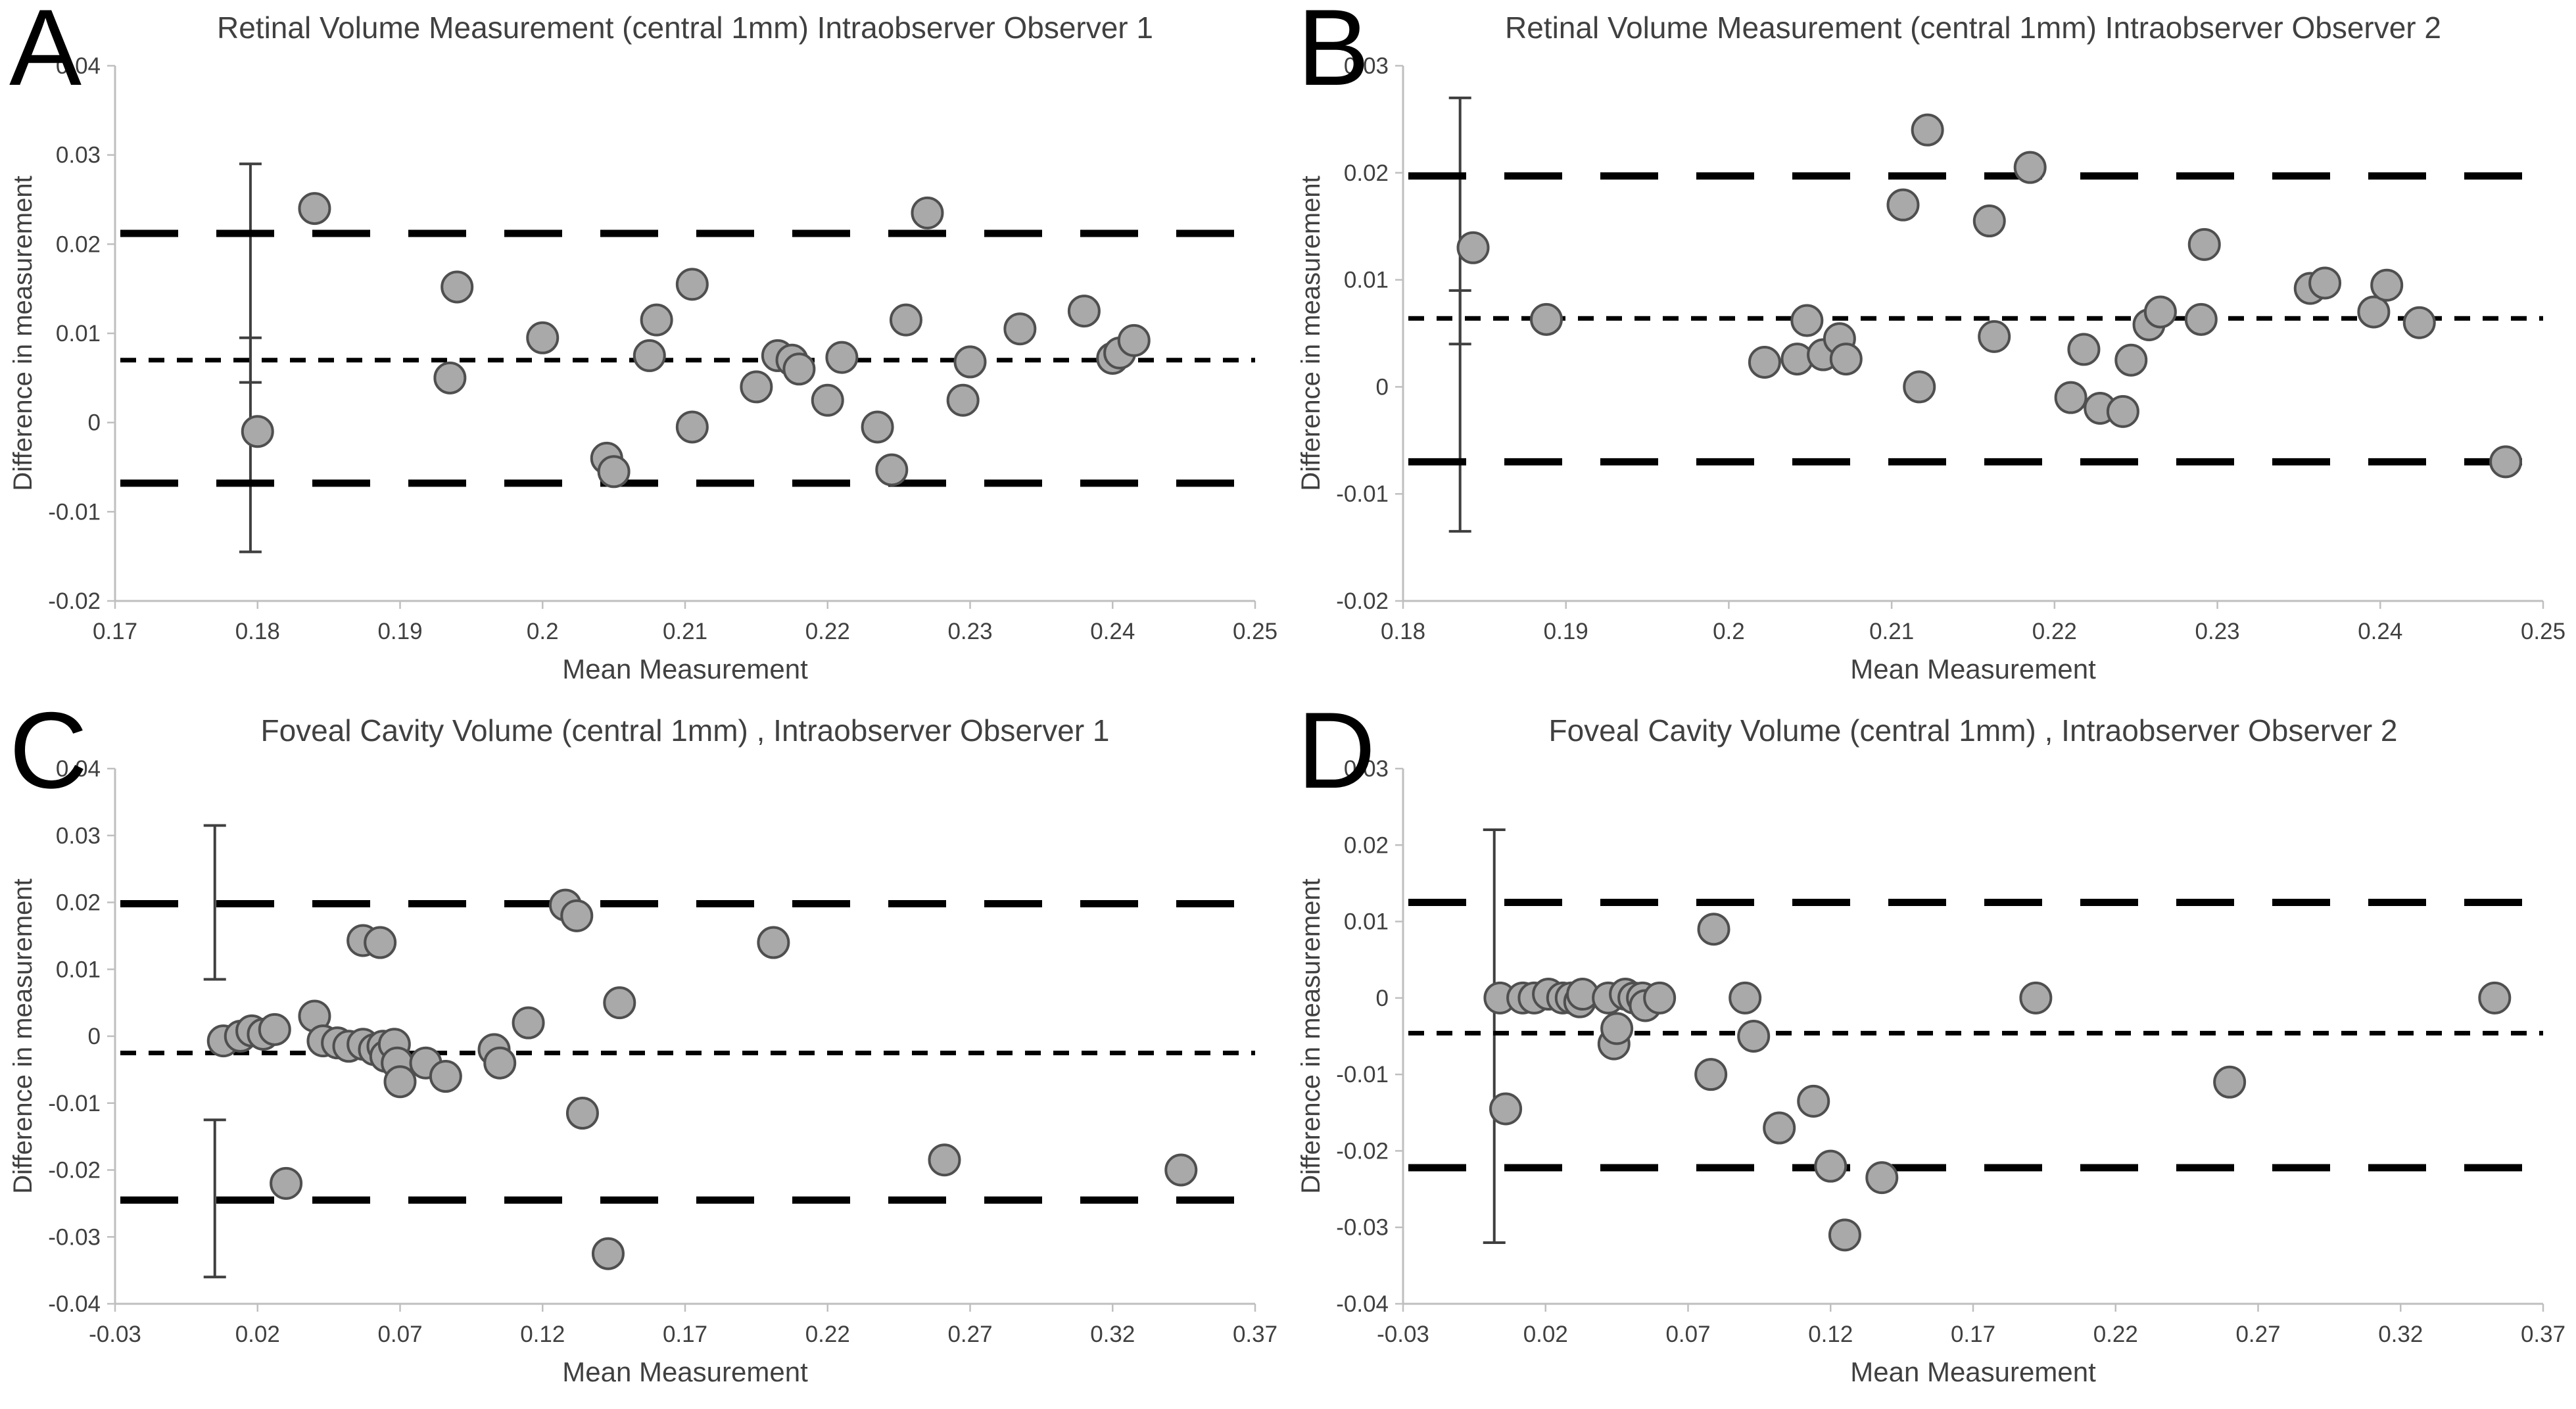  What do you see at coordinates (49, 750) in the screenshot?
I see `panel-letter-c: C` at bounding box center [49, 750].